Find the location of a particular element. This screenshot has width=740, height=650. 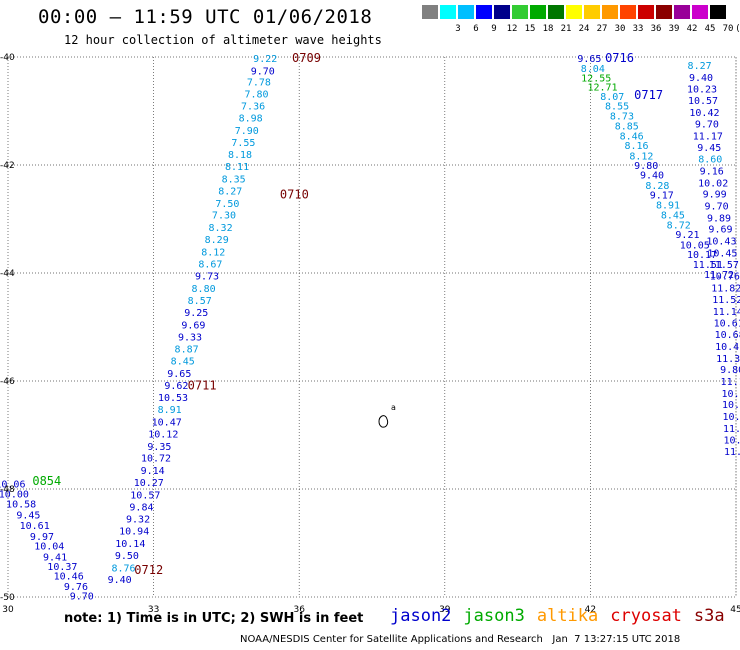

swh-value: 9.16 is located at coordinates (712, 171).